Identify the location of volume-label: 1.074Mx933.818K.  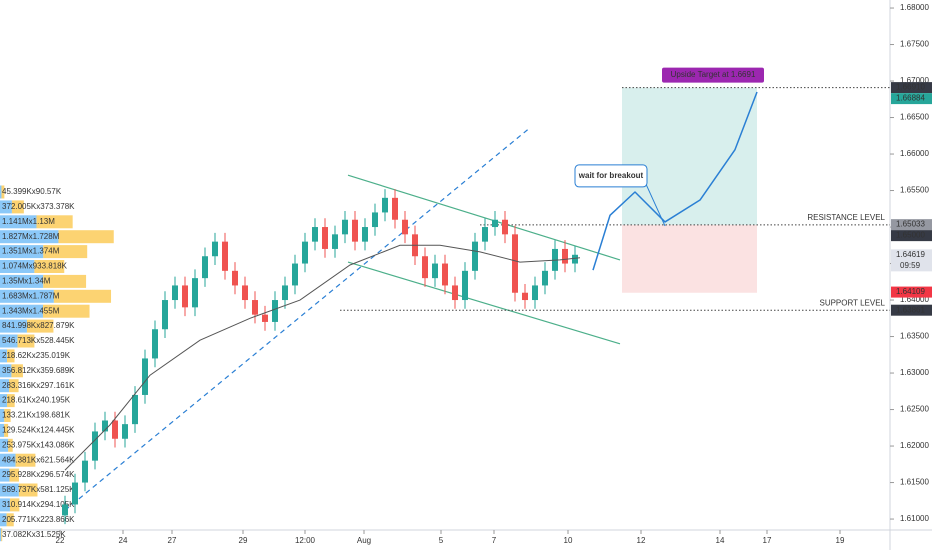
(35, 266).